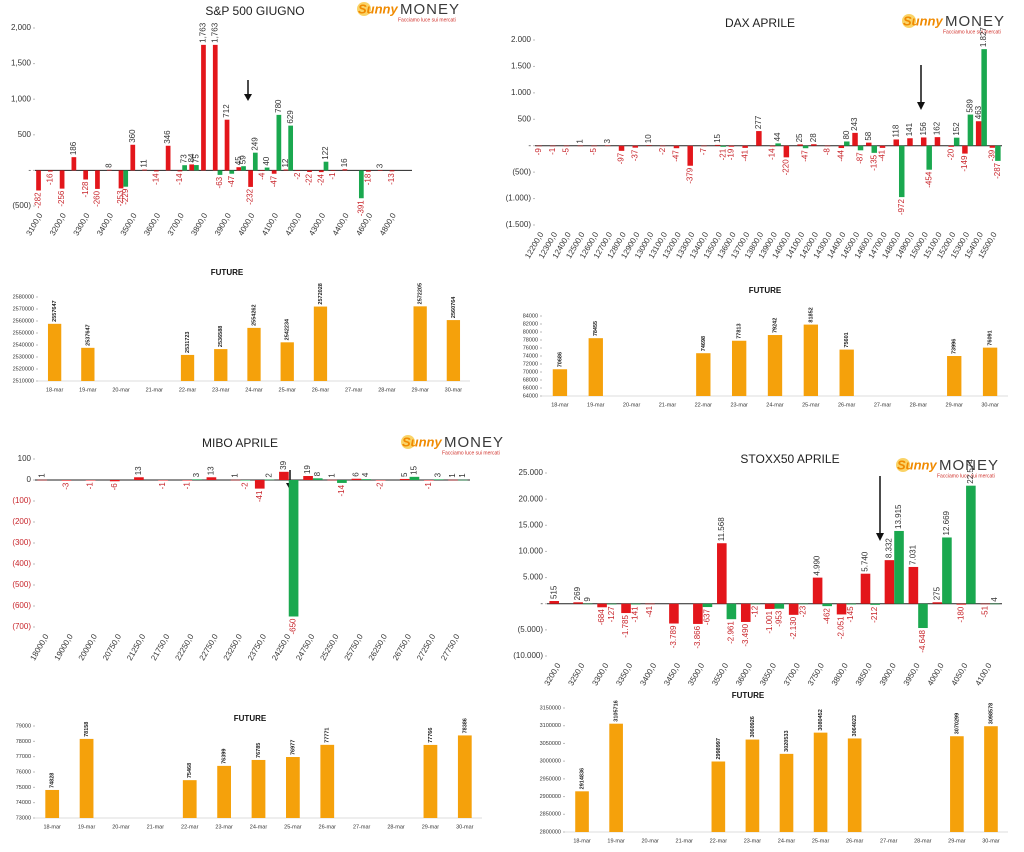  Describe the element at coordinates (404, 474) in the screenshot. I see `value-label: 5` at that location.